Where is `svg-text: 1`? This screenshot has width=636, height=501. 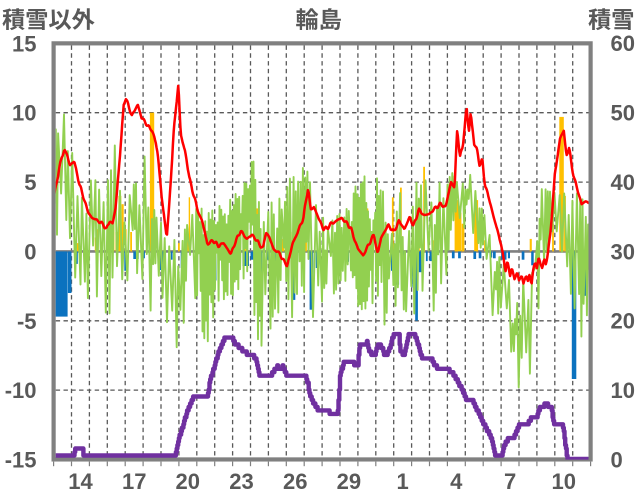
svg-text: 1 is located at coordinates (402, 481).